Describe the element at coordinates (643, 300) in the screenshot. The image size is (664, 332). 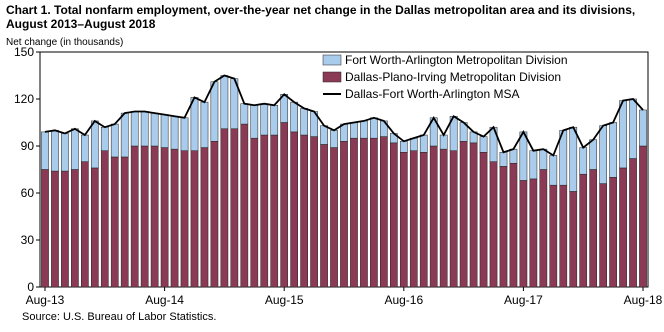
I see `x-tick-label: Aug-18` at that location.